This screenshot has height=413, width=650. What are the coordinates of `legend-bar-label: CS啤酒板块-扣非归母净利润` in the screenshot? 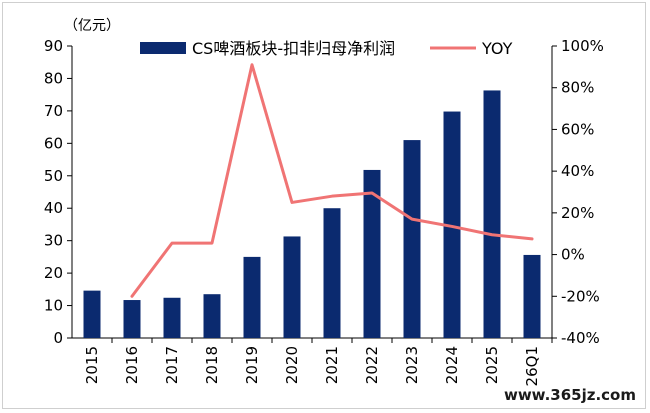 It's located at (293, 48).